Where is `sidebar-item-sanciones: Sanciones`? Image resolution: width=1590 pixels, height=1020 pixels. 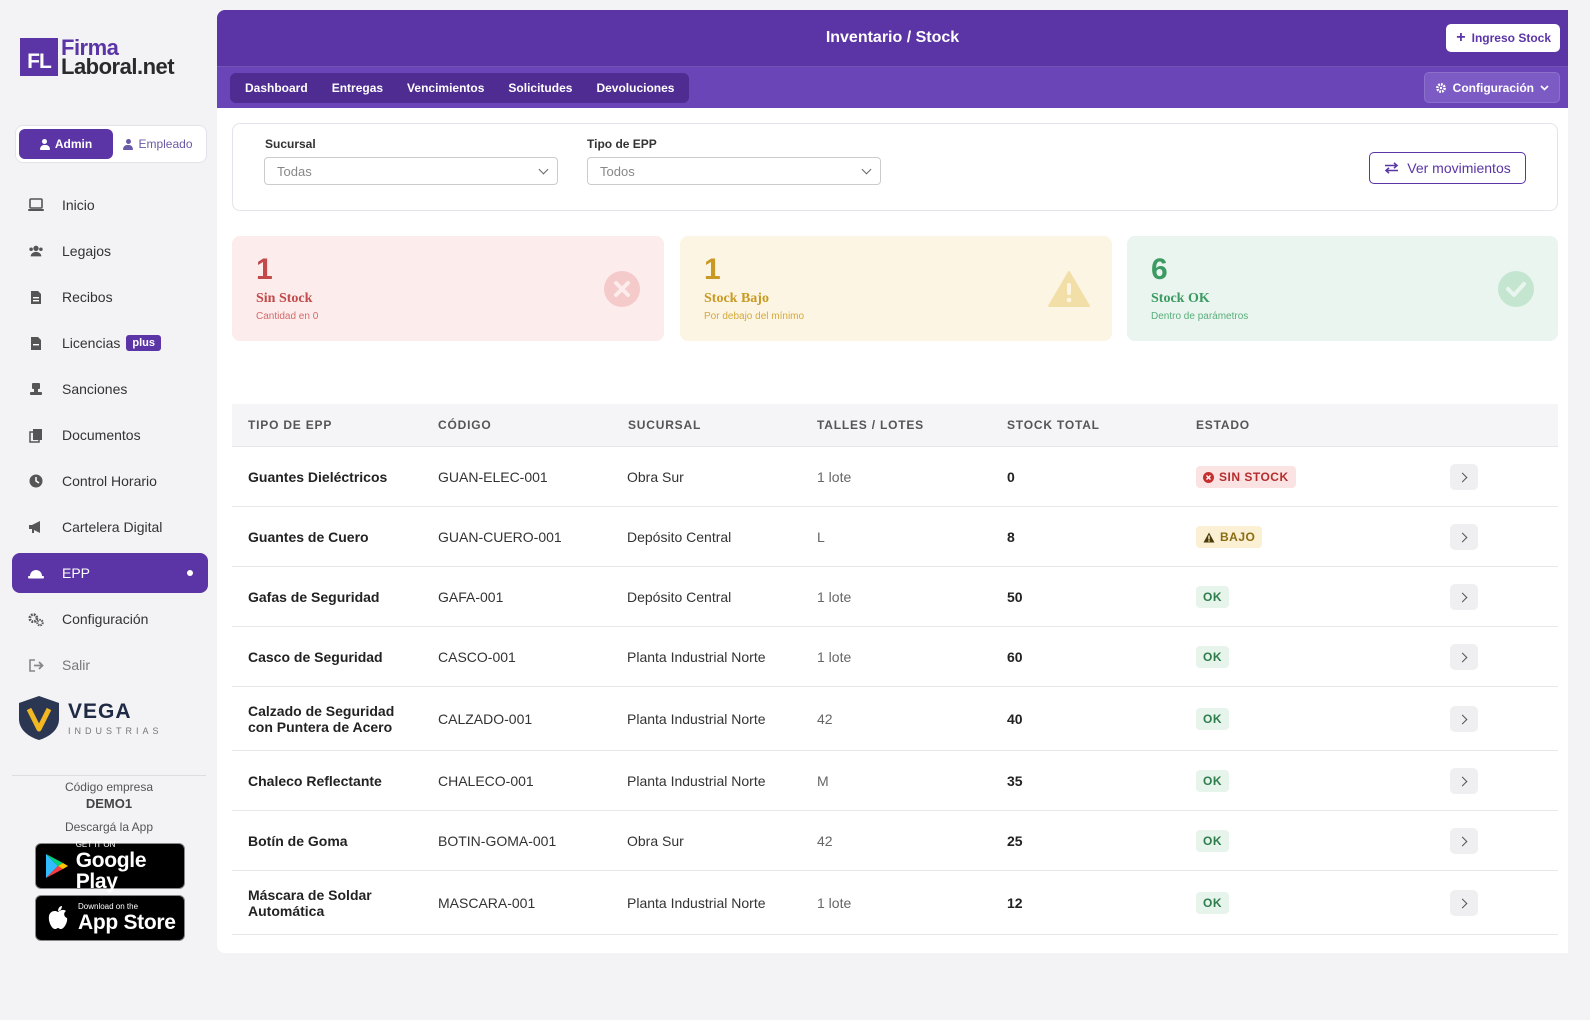
sidebar-item-sanciones: Sanciones is located at coordinates (110, 389).